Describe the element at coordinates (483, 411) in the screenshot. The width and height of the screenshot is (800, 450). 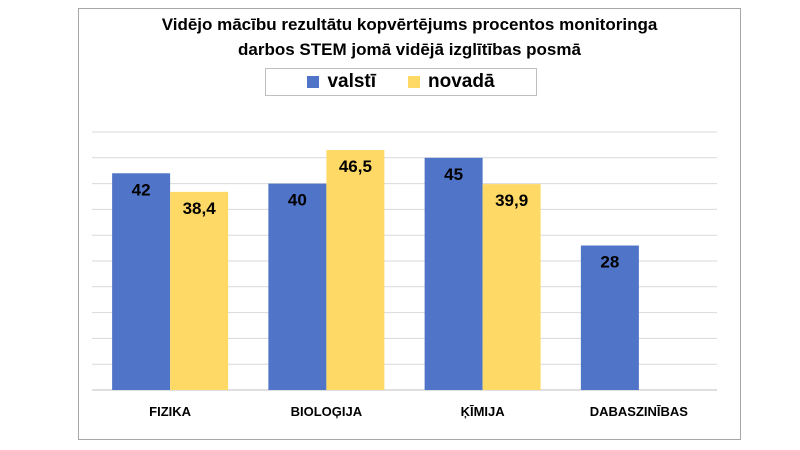
I see `category-label: ĶĪMIJA` at that location.